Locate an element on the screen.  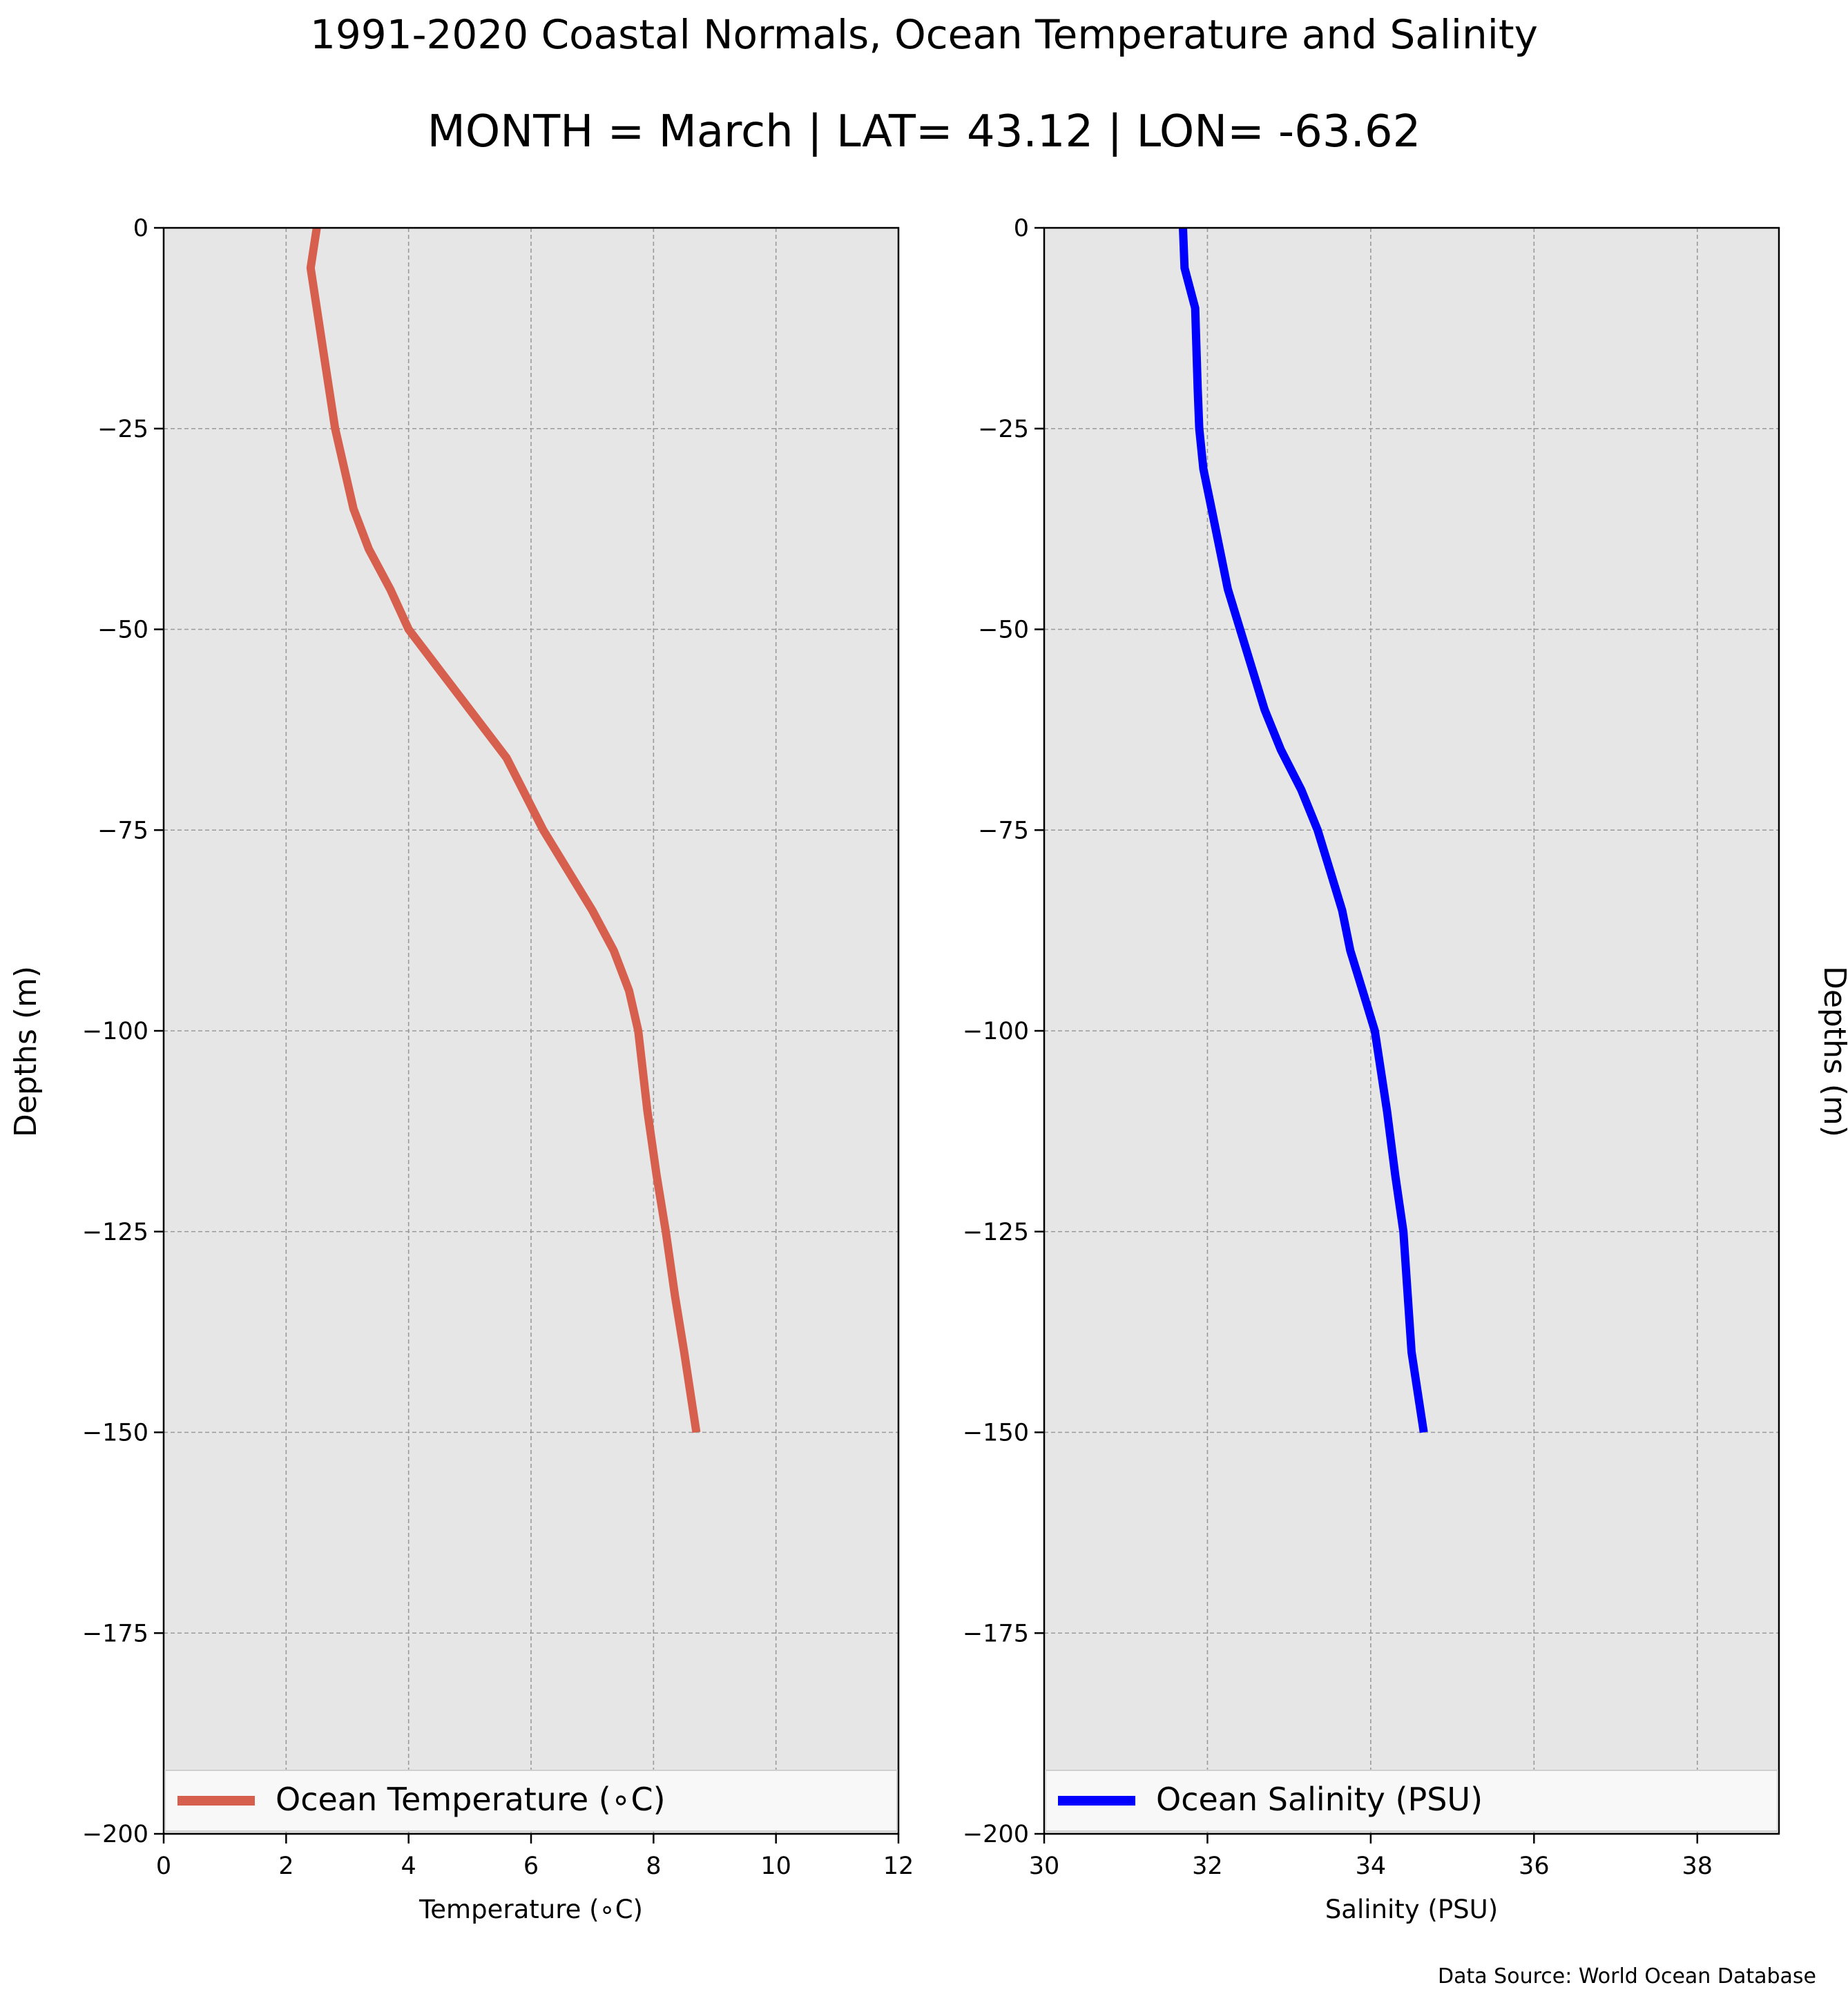
salinity-y-tick-label: −100 is located at coordinates (996, 1031).